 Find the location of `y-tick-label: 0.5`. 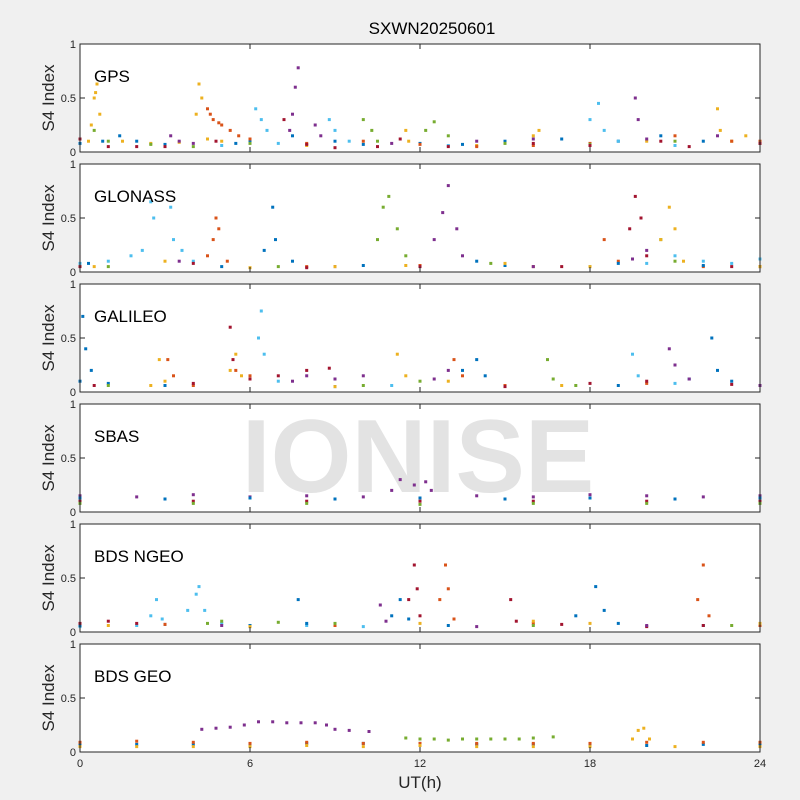

y-tick-label: 0.5 is located at coordinates (68, 699).